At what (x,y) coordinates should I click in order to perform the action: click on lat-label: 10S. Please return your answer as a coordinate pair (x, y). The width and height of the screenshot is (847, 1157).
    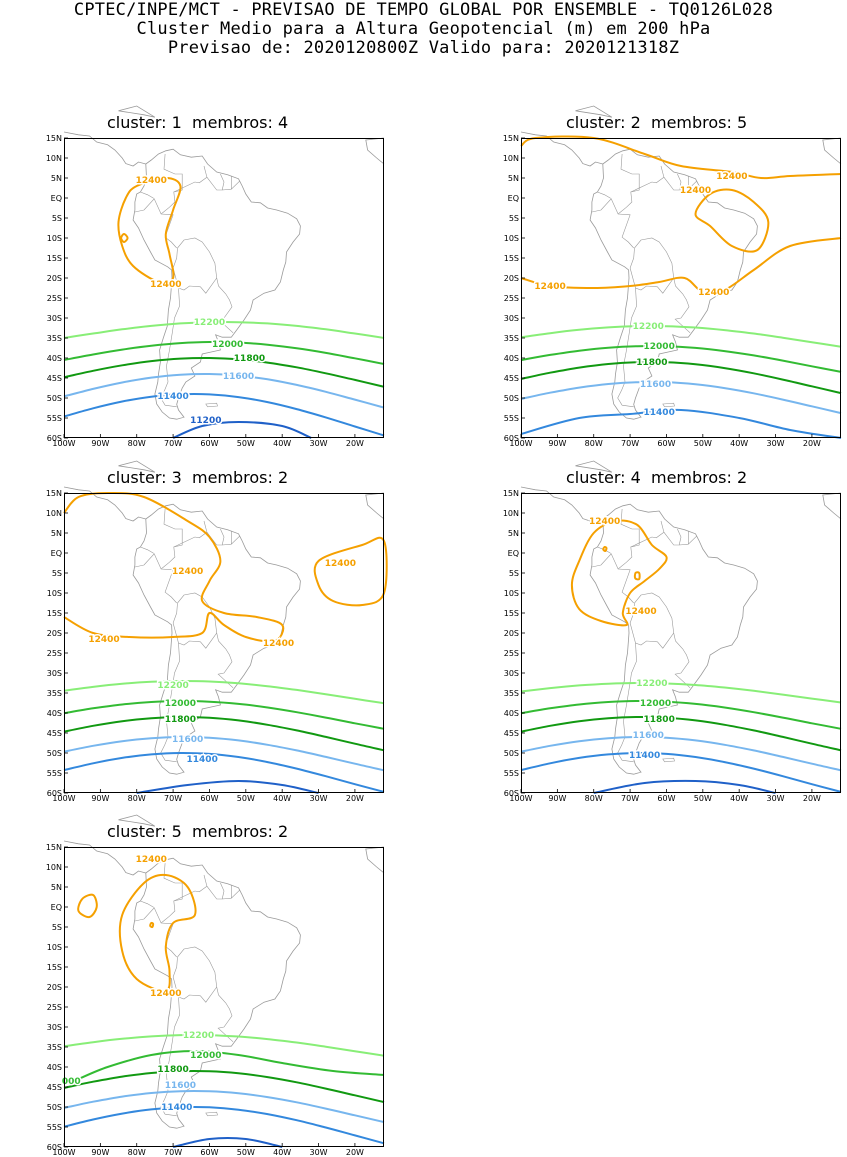
    Looking at the image, I should click on (54, 593).